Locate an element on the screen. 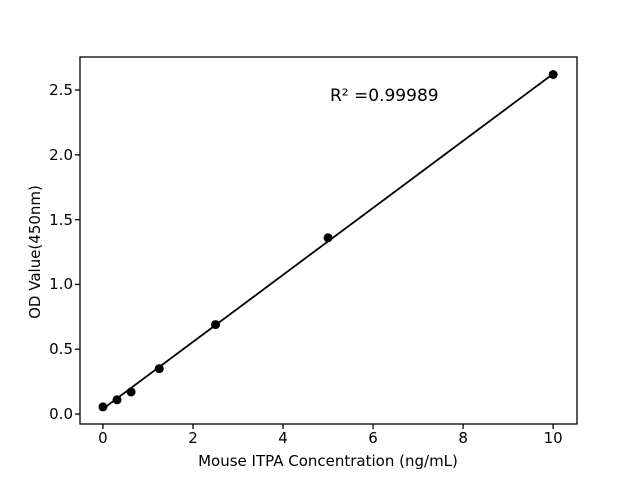 The image size is (640, 480). y-axis-label: OD Value(450nm) is located at coordinates (35, 252).